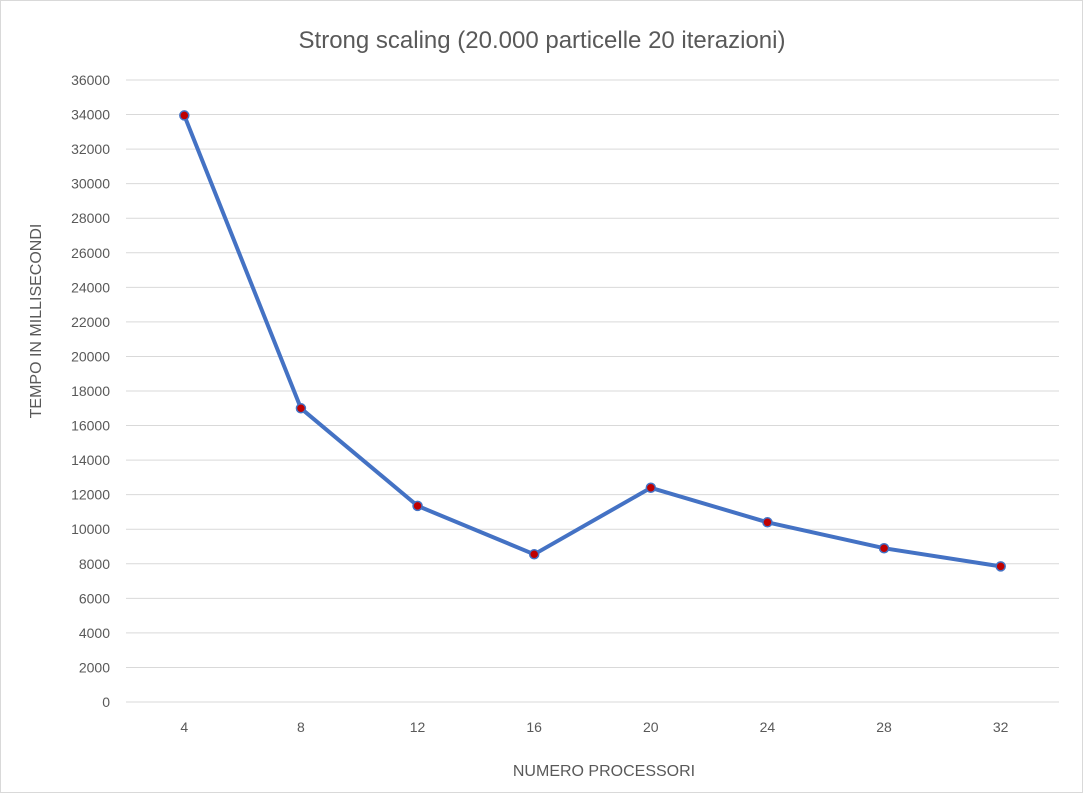  What do you see at coordinates (301, 727) in the screenshot?
I see `x-tick-label: 8` at bounding box center [301, 727].